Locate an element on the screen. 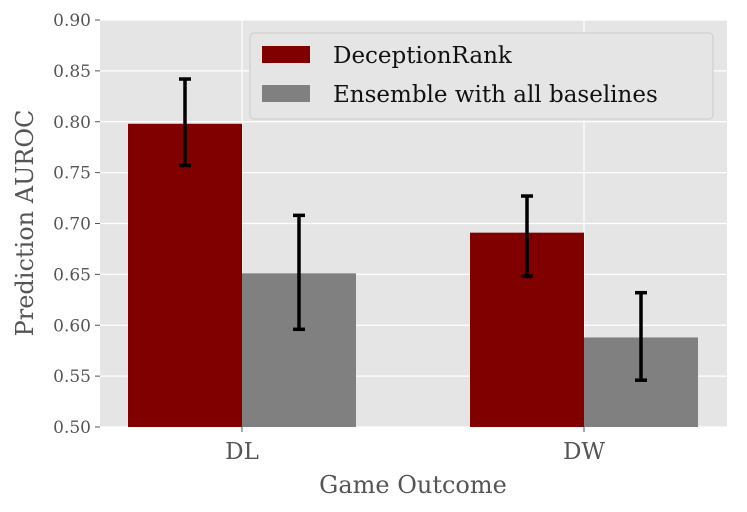  y-tick-label: 0.55 is located at coordinates (72, 377).